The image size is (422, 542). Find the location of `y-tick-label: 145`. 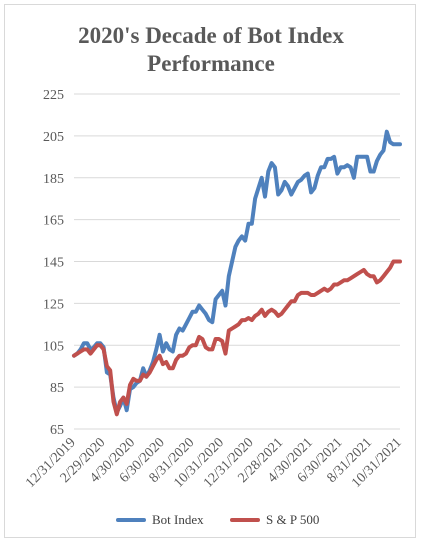

y-tick-label: 145 is located at coordinates (53, 263).